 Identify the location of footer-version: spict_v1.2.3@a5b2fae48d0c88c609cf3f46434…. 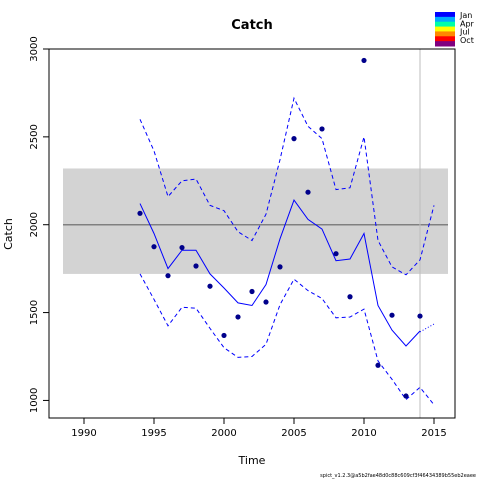
(398, 476).